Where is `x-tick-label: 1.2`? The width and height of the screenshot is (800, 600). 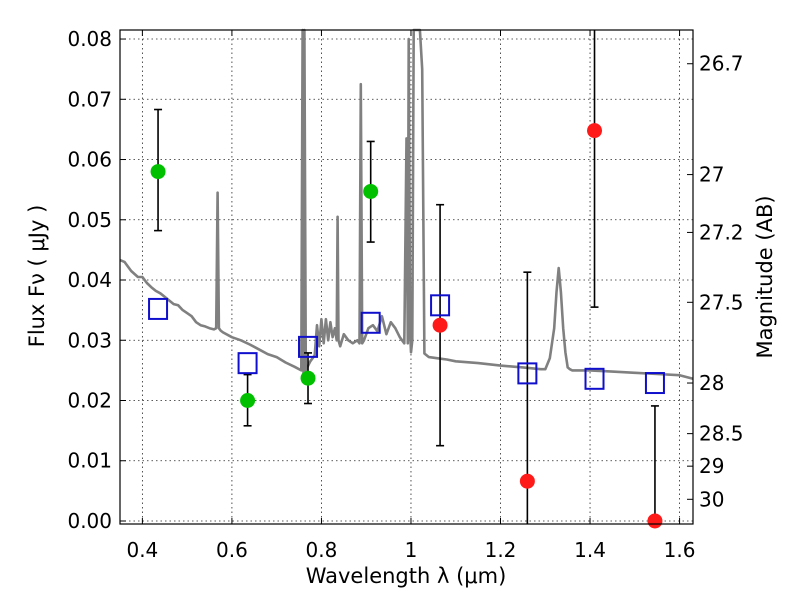
x-tick-label: 1.2 is located at coordinates (501, 550).